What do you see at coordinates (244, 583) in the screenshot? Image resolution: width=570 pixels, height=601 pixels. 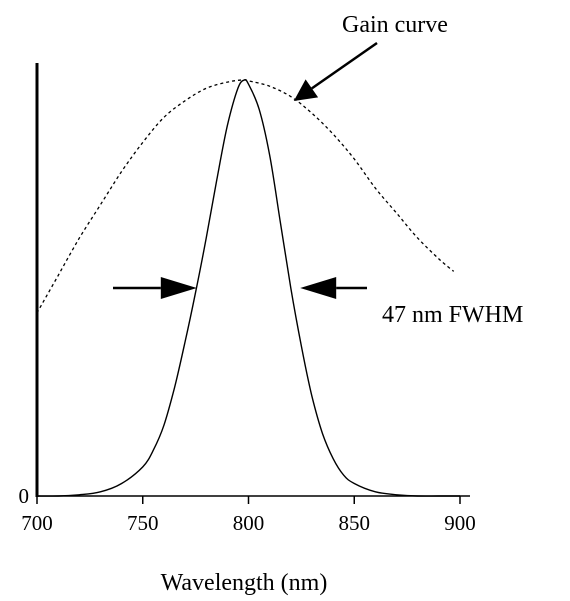 I see `x-axis-title: Wavelength (nm)` at bounding box center [244, 583].